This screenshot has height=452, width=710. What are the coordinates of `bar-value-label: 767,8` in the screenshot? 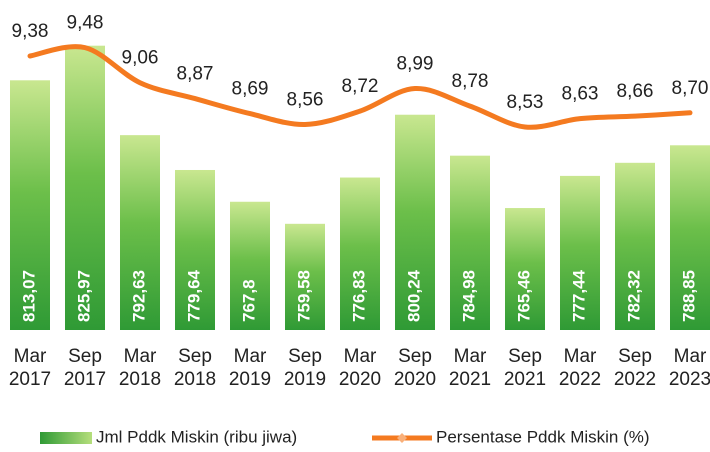 It's located at (248, 300).